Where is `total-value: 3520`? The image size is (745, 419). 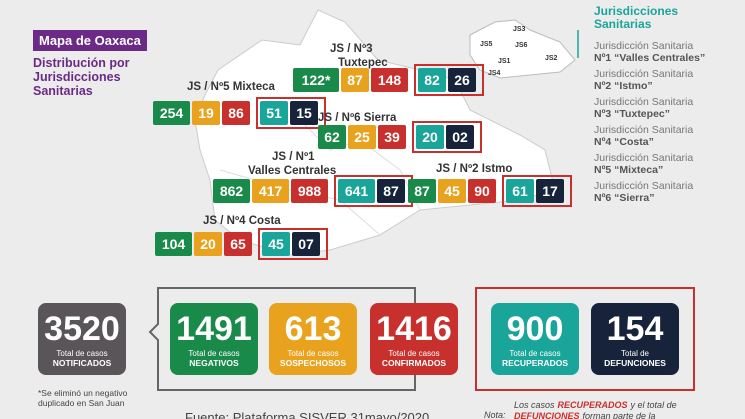 total-value: 3520 is located at coordinates (82, 329).